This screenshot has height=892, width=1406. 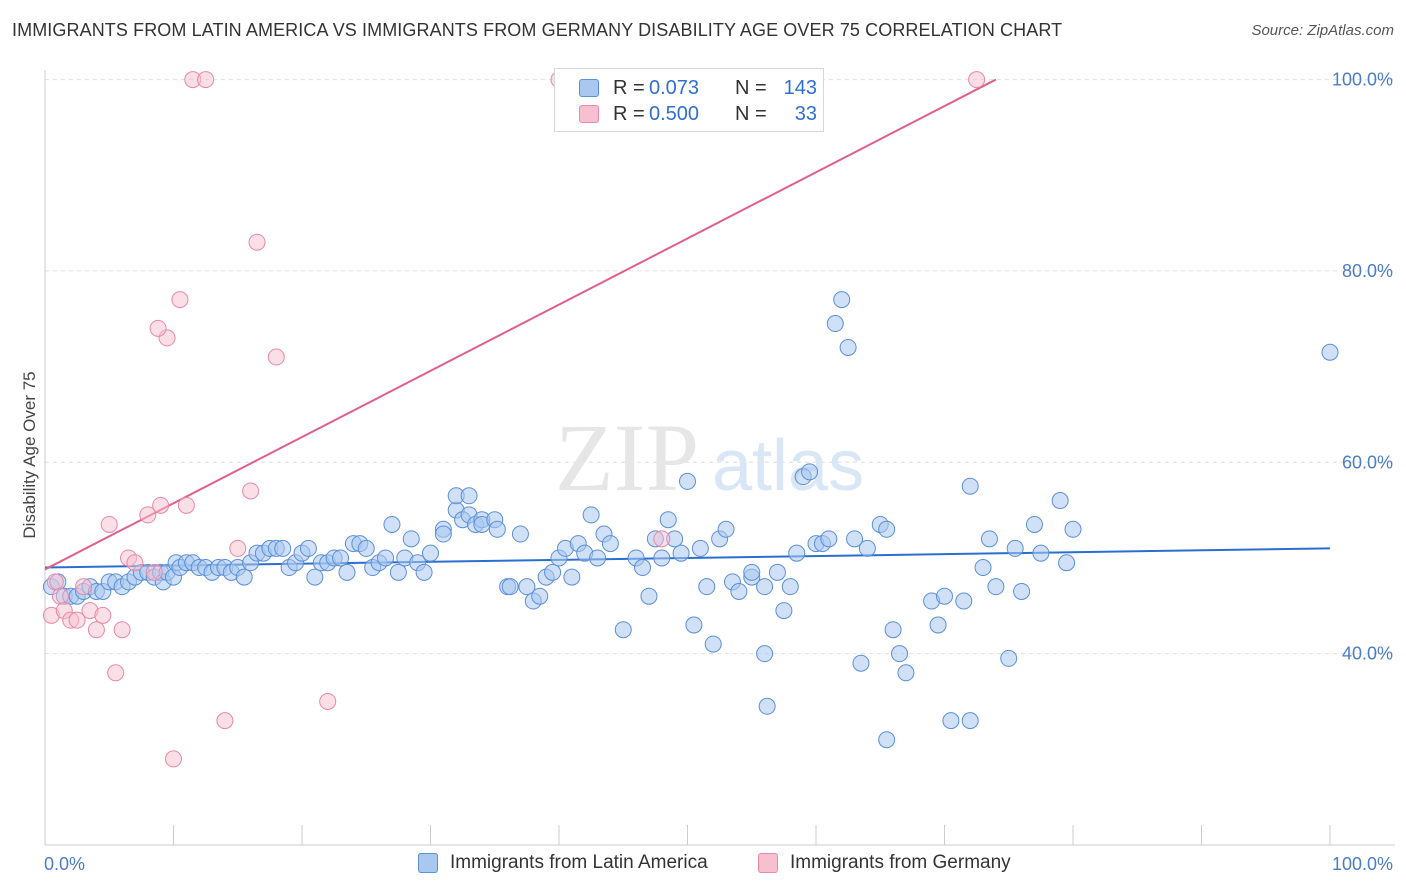 What do you see at coordinates (1367, 462) in the screenshot?
I see `y-tick-label: 60.0%` at bounding box center [1367, 462].